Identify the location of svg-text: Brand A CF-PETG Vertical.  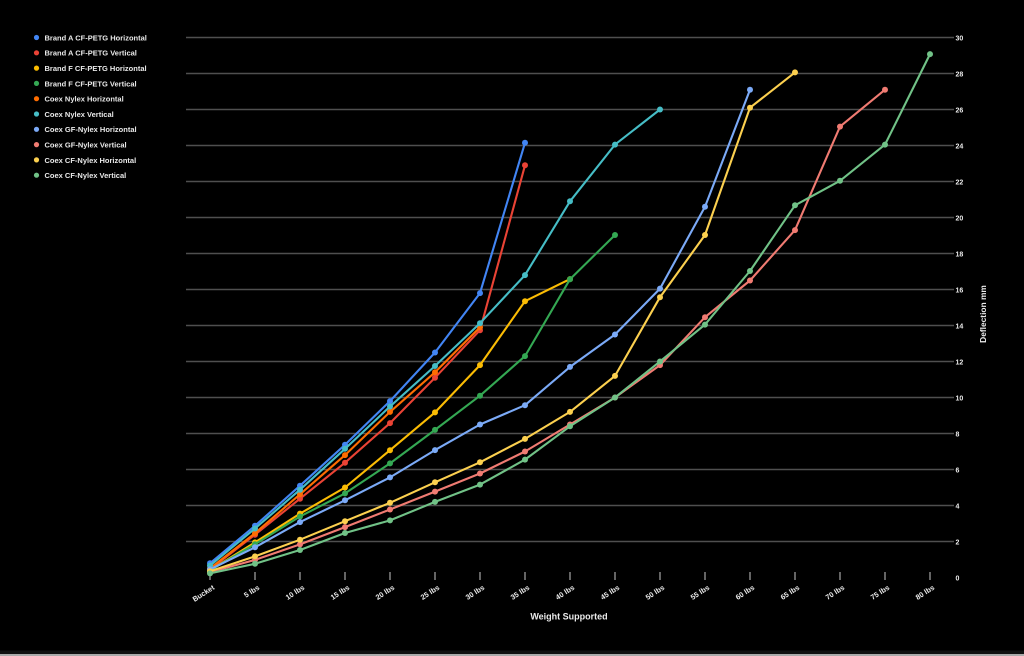
(91, 53).